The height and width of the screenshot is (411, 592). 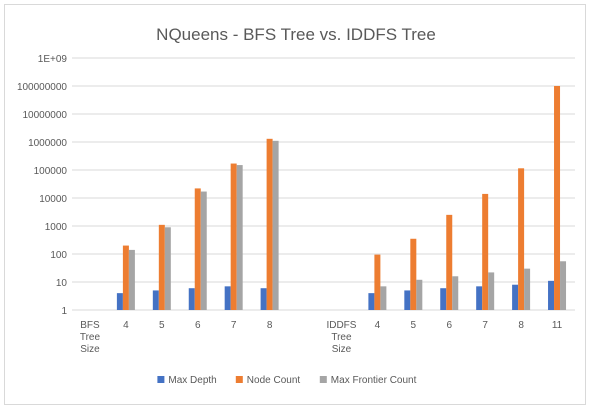 What do you see at coordinates (192, 380) in the screenshot?
I see `legend-label: Max Depth` at bounding box center [192, 380].